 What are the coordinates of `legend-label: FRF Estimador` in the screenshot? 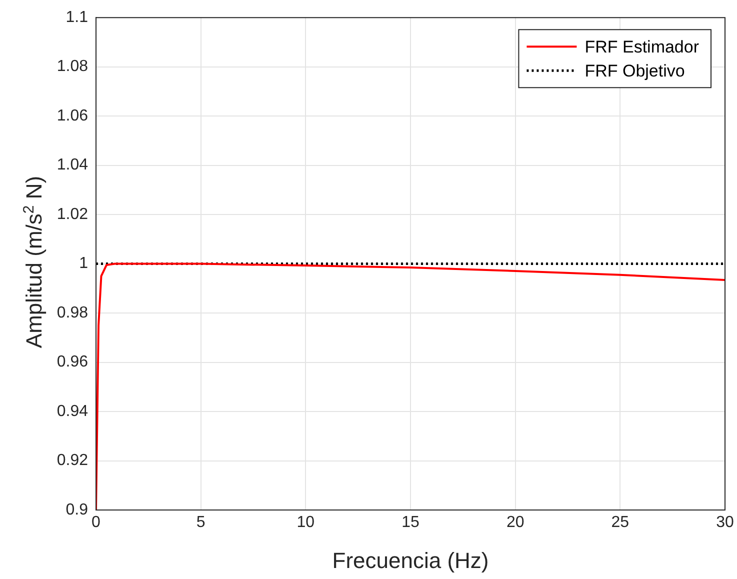 It's located at (642, 46).